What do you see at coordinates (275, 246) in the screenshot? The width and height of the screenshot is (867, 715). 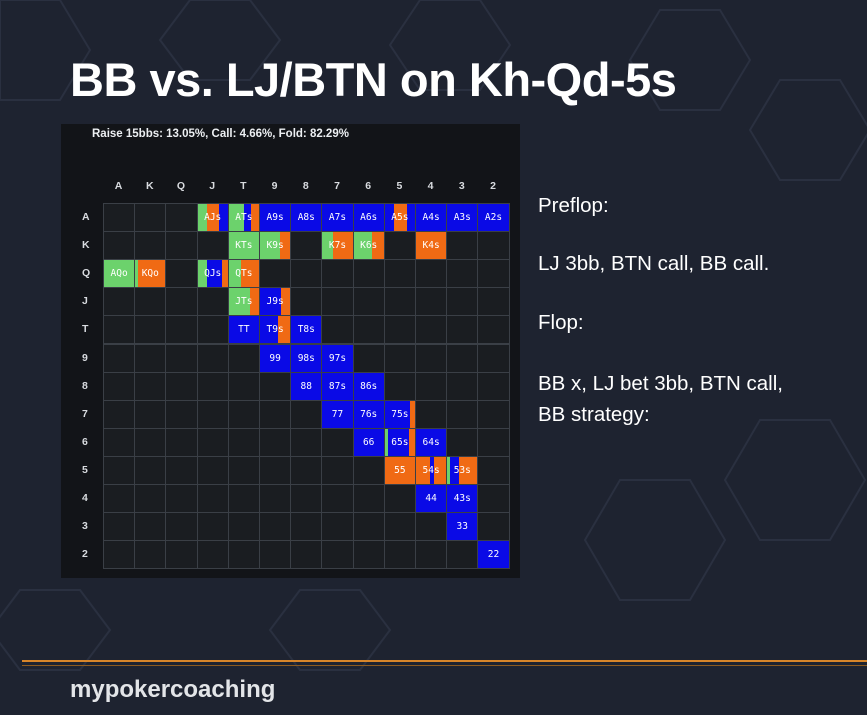 I see `hand-cell-k9s: K9s` at bounding box center [275, 246].